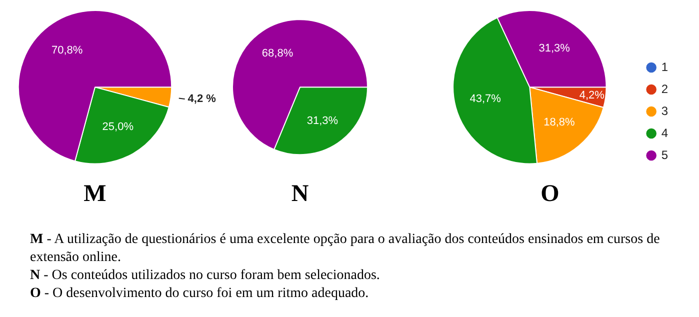 The image size is (699, 317). I want to click on text: O - O desenvolvimento do curso foi em um ritmo adequado., so click(200, 294).